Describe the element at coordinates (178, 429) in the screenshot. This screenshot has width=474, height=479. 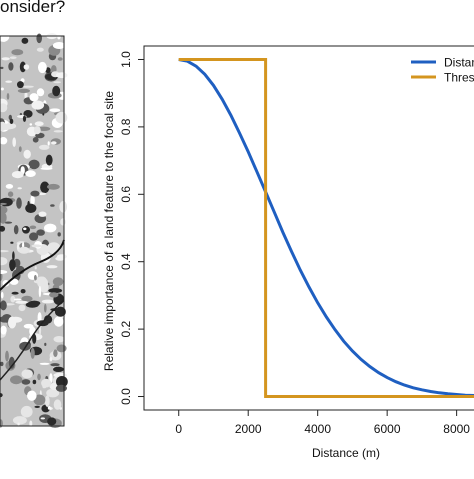
I see `x-tick-label: 0` at that location.